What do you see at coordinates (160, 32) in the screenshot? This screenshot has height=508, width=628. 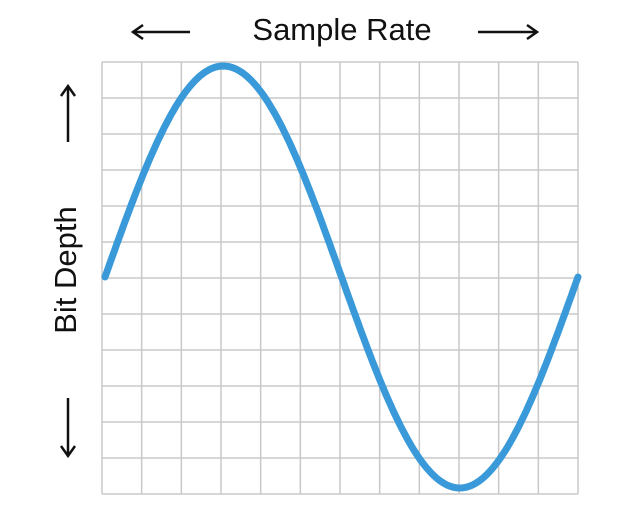 I see `left-arrow` at bounding box center [160, 32].